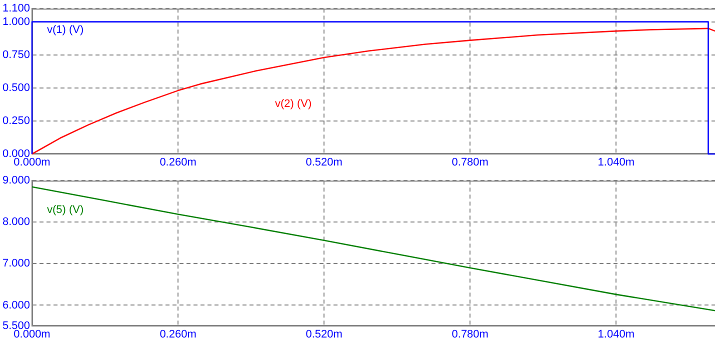  I want to click on y-tick-label: 1.100, so click(16, 8).